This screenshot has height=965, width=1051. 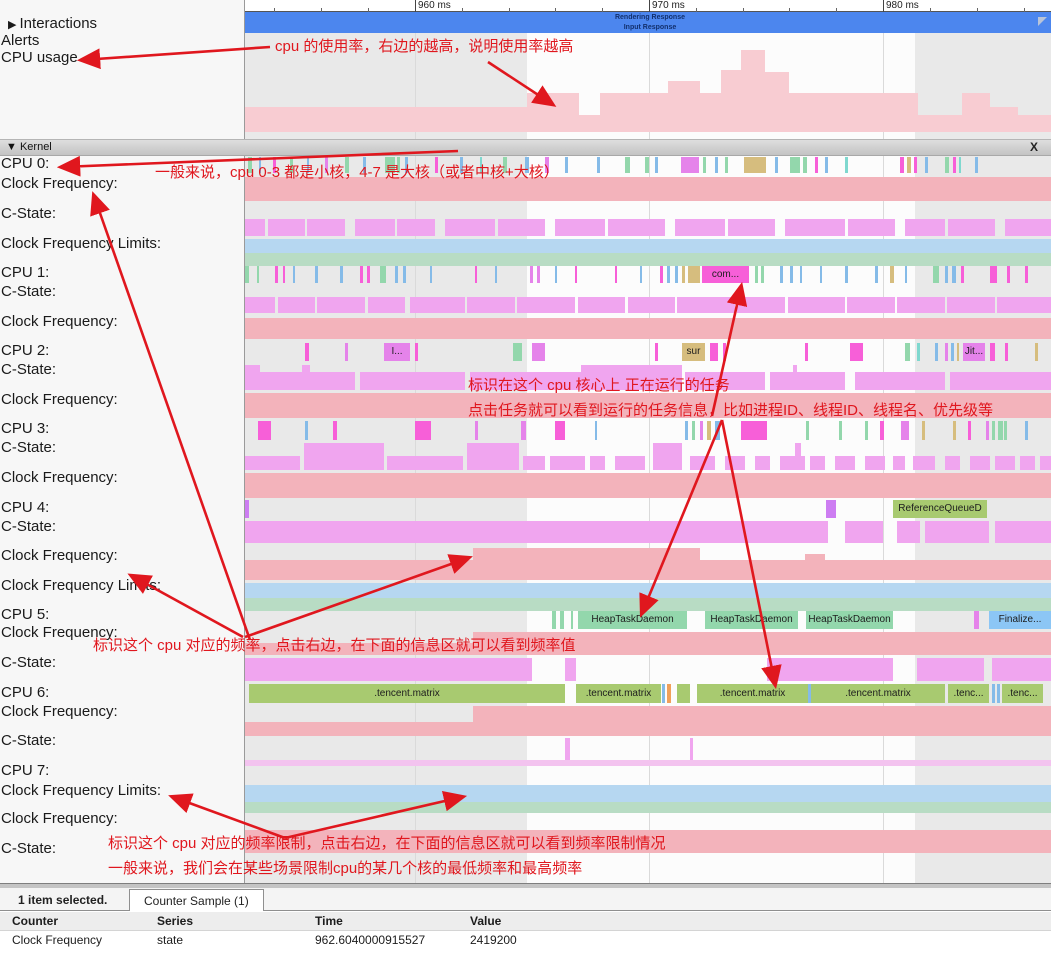 I want to click on track-label-cpu-3: CPU 3:, so click(x=25, y=428).